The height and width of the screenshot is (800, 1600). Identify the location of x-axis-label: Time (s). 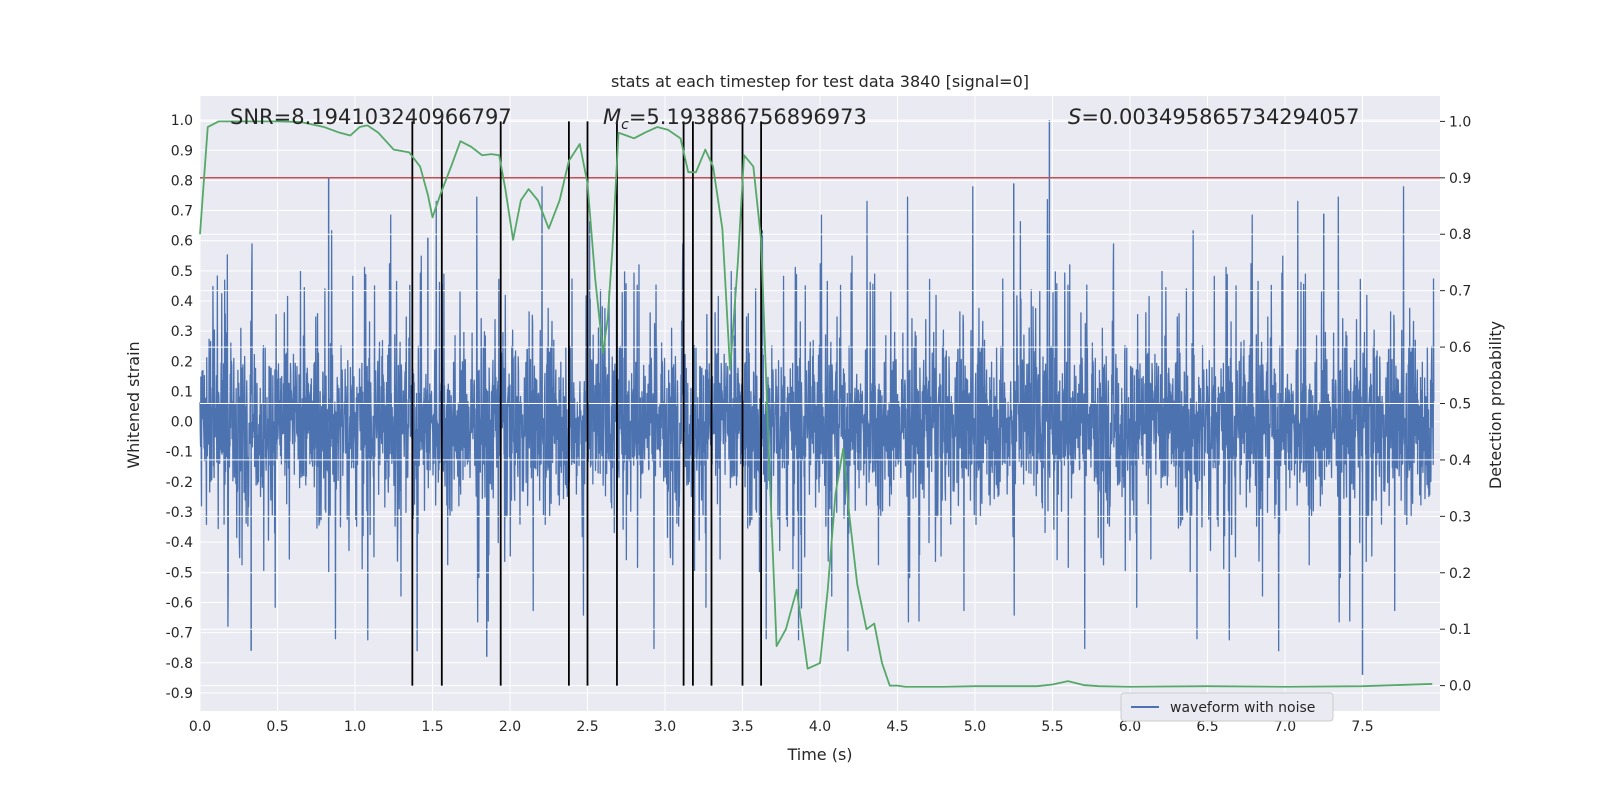
(819, 754).